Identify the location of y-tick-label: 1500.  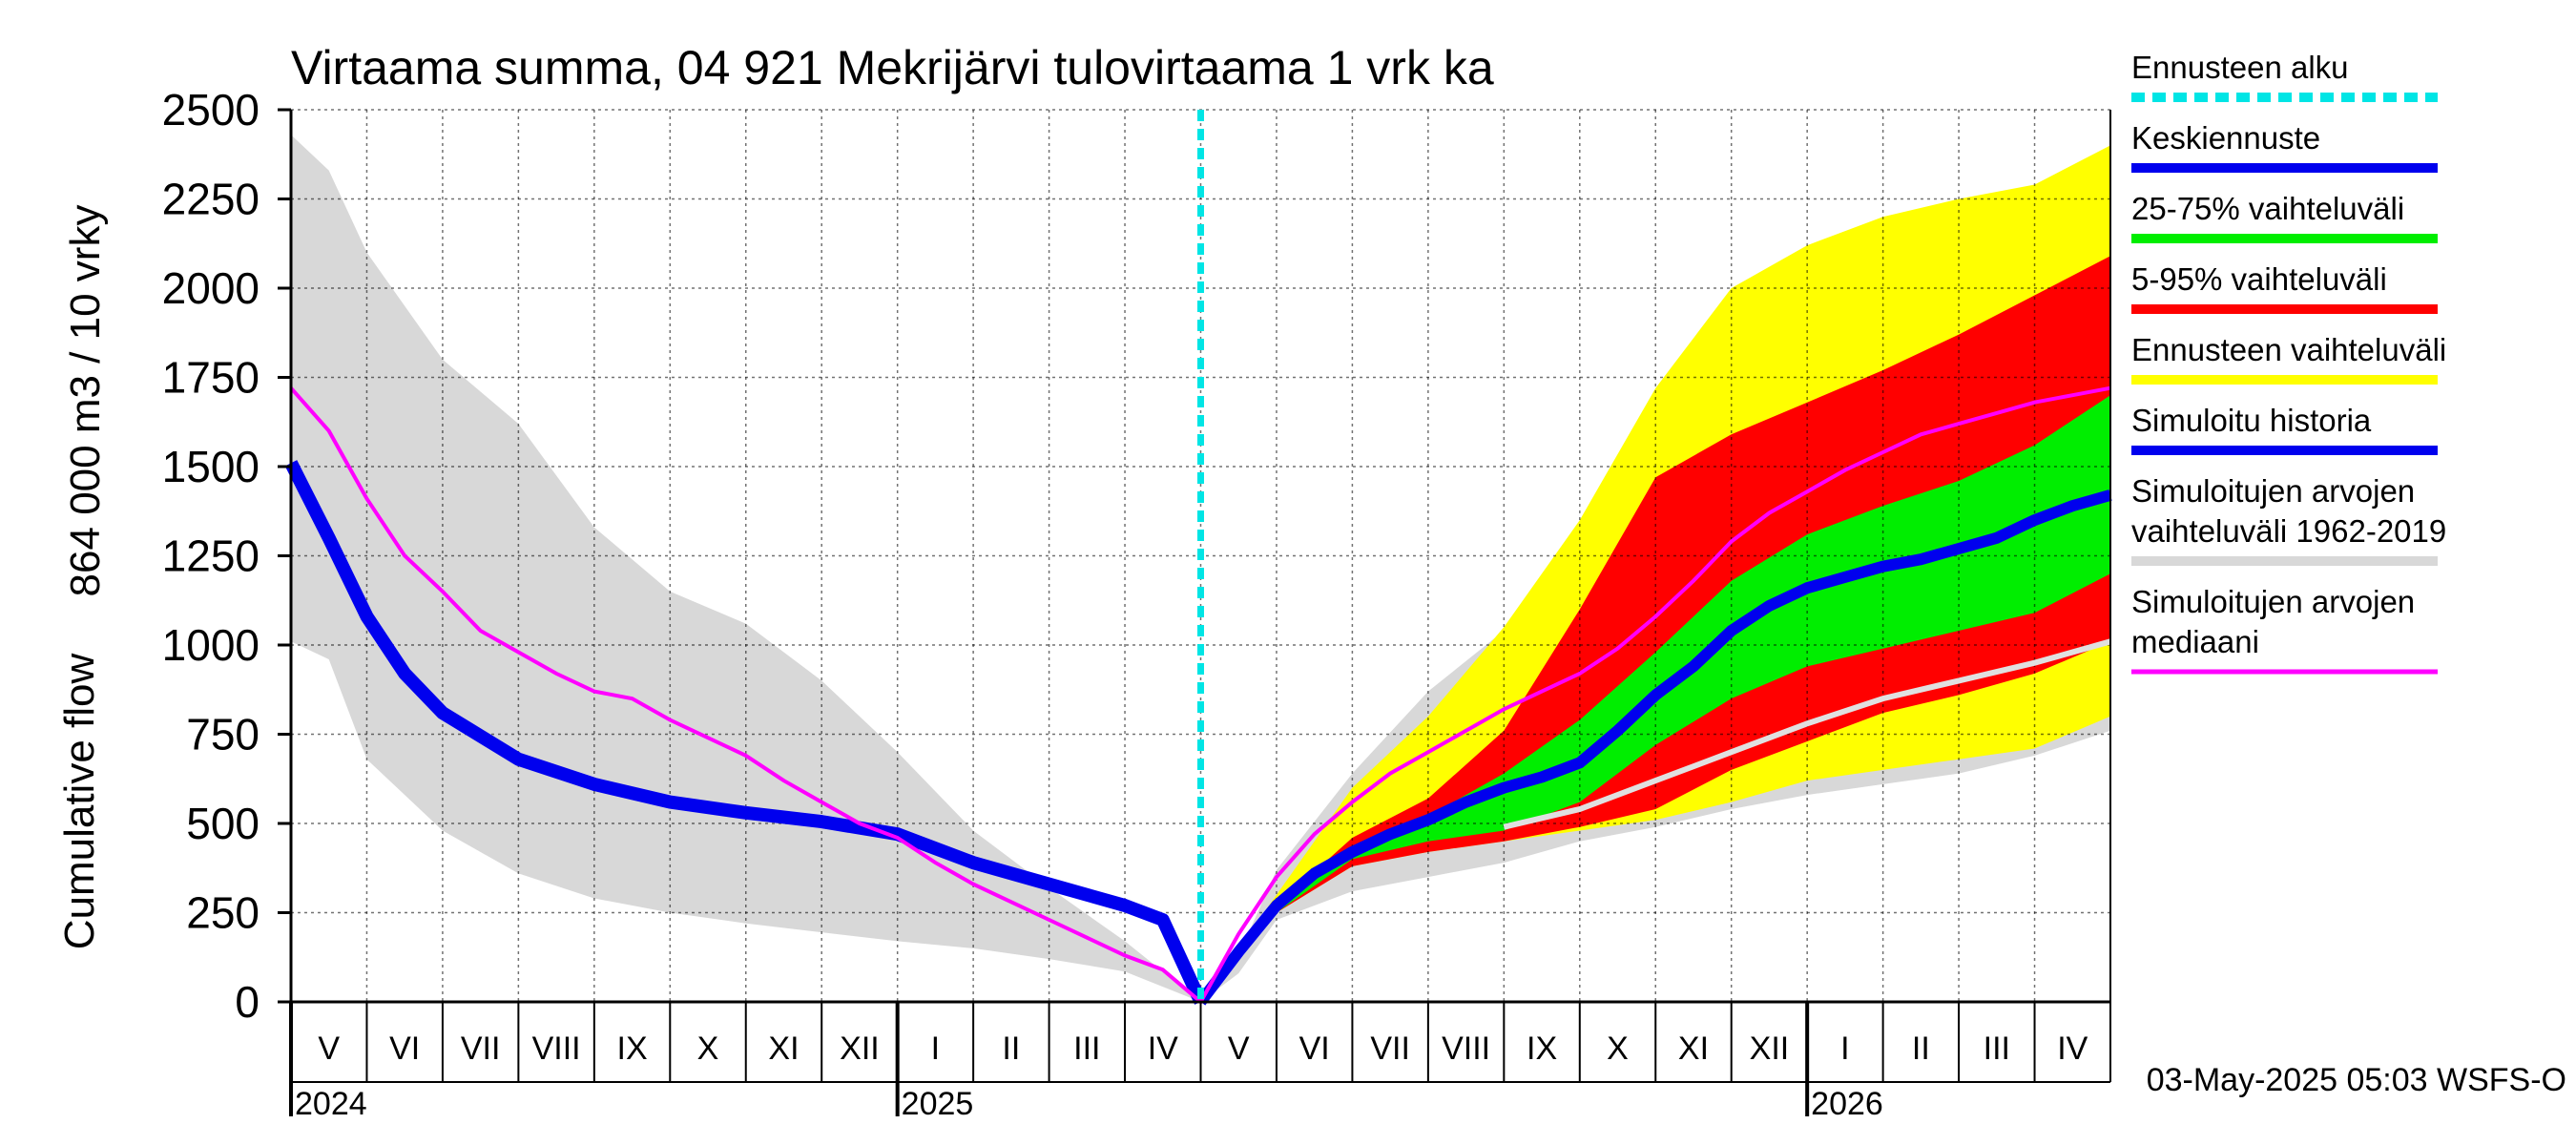
(211, 467).